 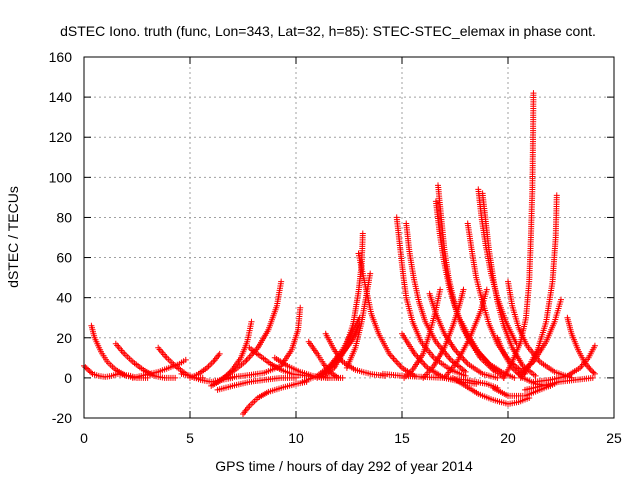 What do you see at coordinates (61, 137) in the screenshot?
I see `y-tick-label: 120` at bounding box center [61, 137].